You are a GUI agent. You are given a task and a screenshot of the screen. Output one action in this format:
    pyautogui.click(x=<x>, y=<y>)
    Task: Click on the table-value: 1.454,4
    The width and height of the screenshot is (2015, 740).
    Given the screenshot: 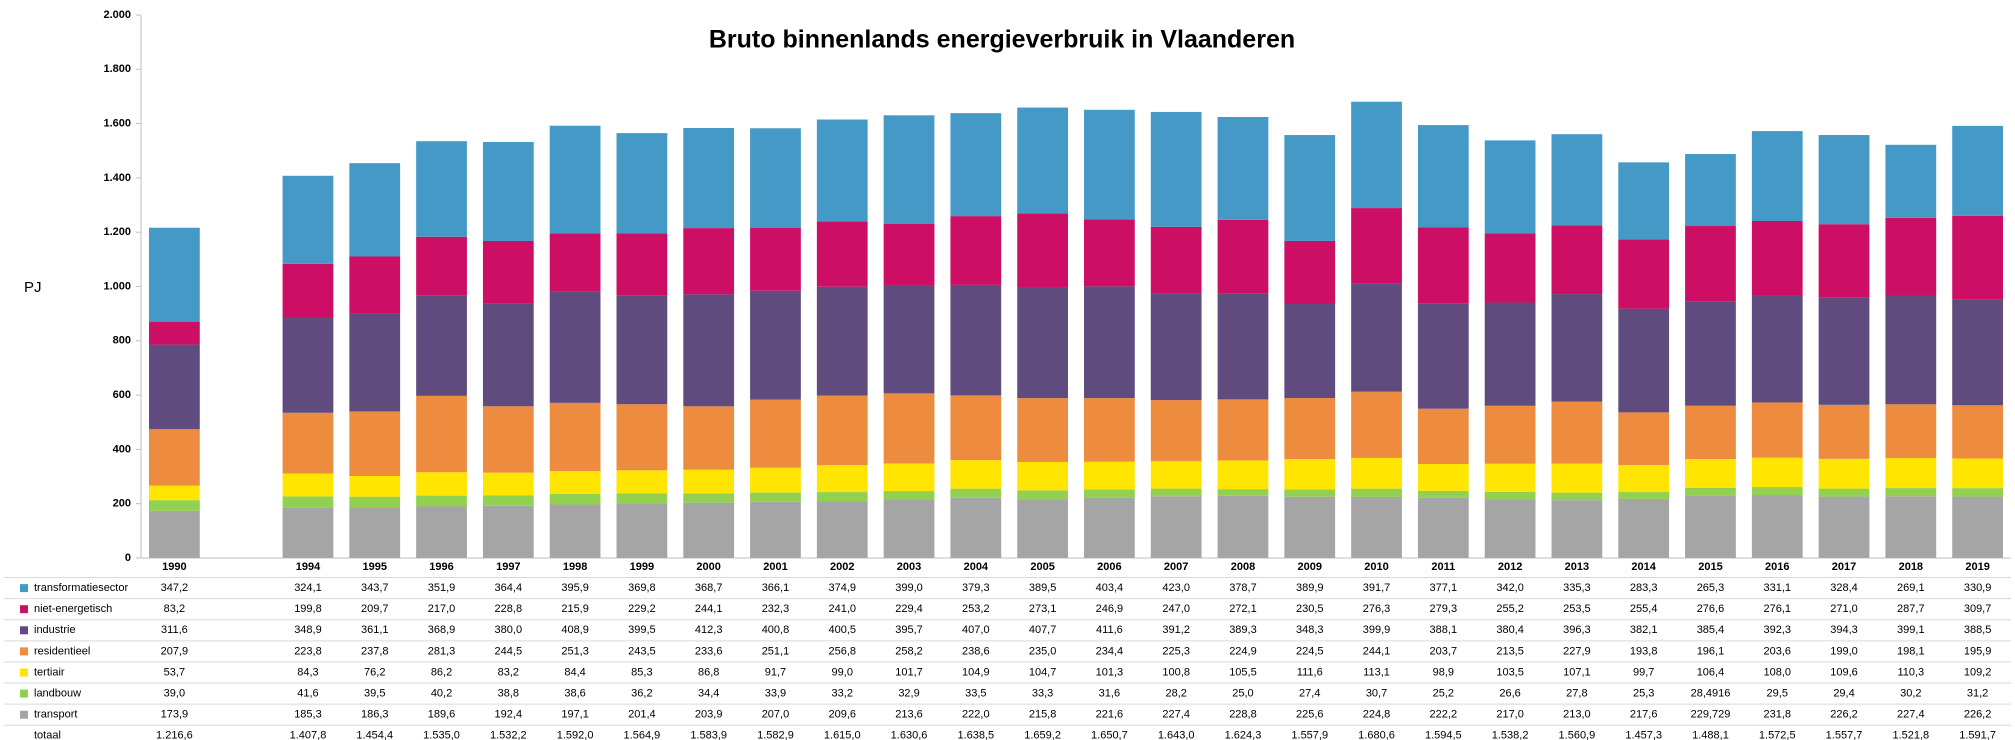 What is the action you would take?
    pyautogui.click(x=374, y=735)
    